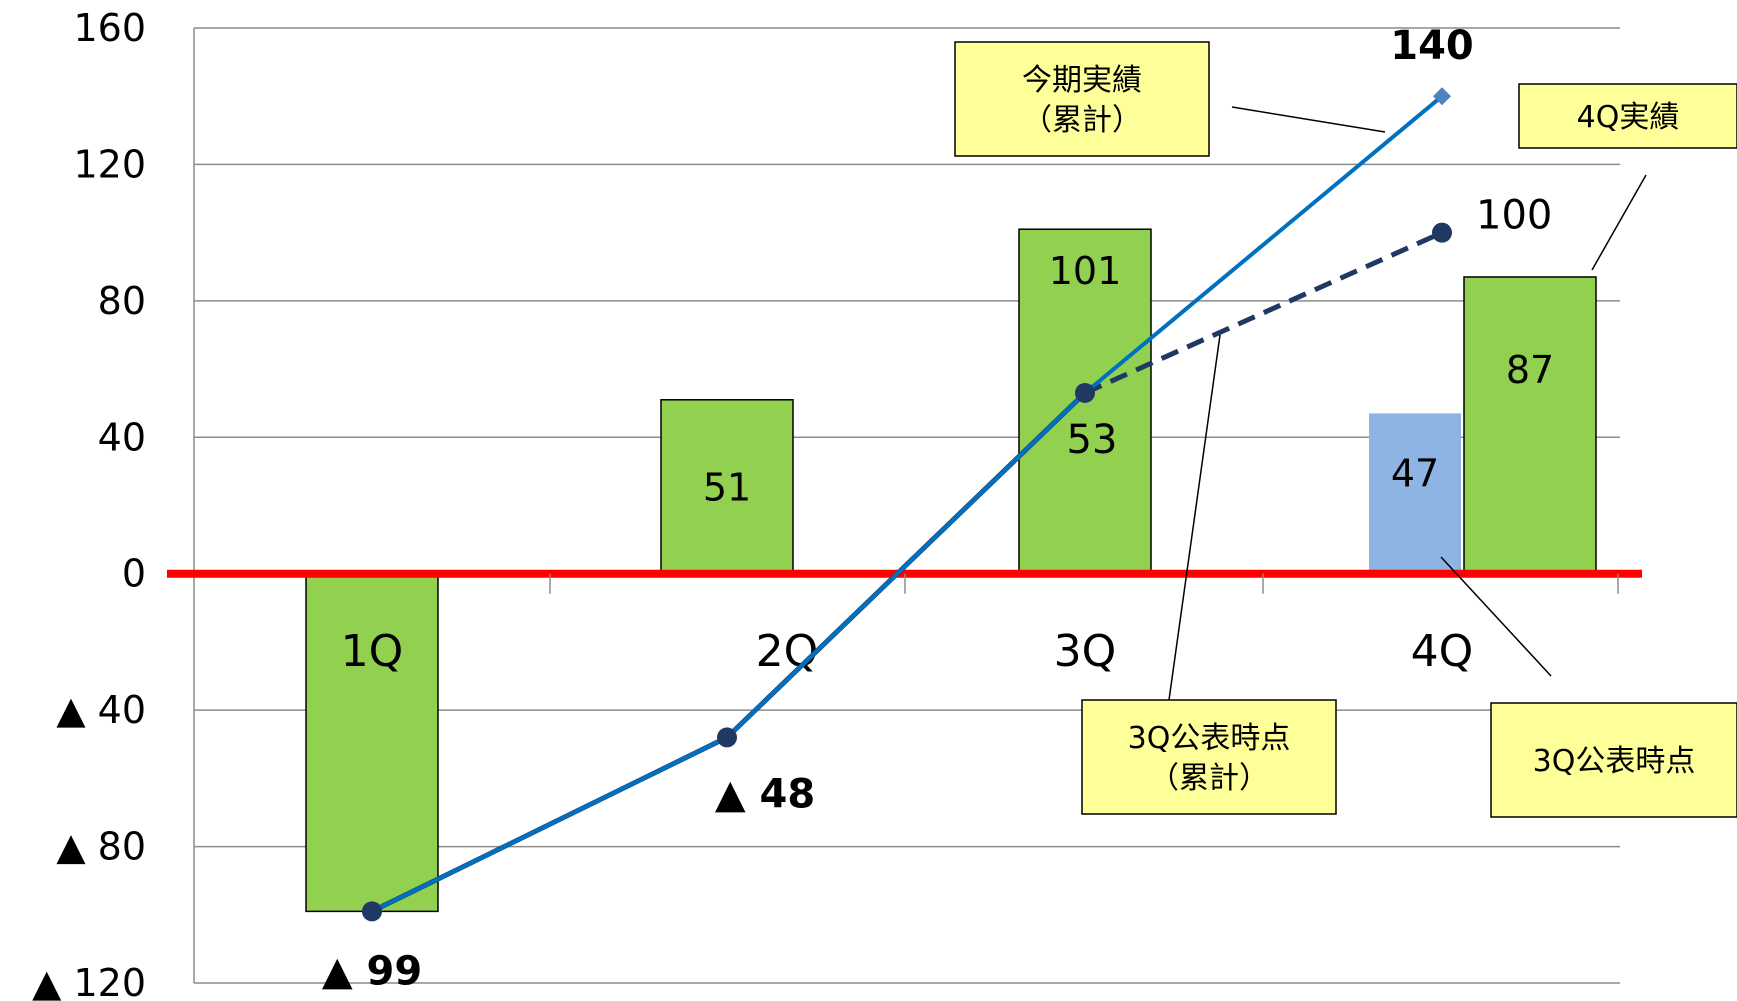  I want to click on bar-data-label: 47, so click(1415, 473).